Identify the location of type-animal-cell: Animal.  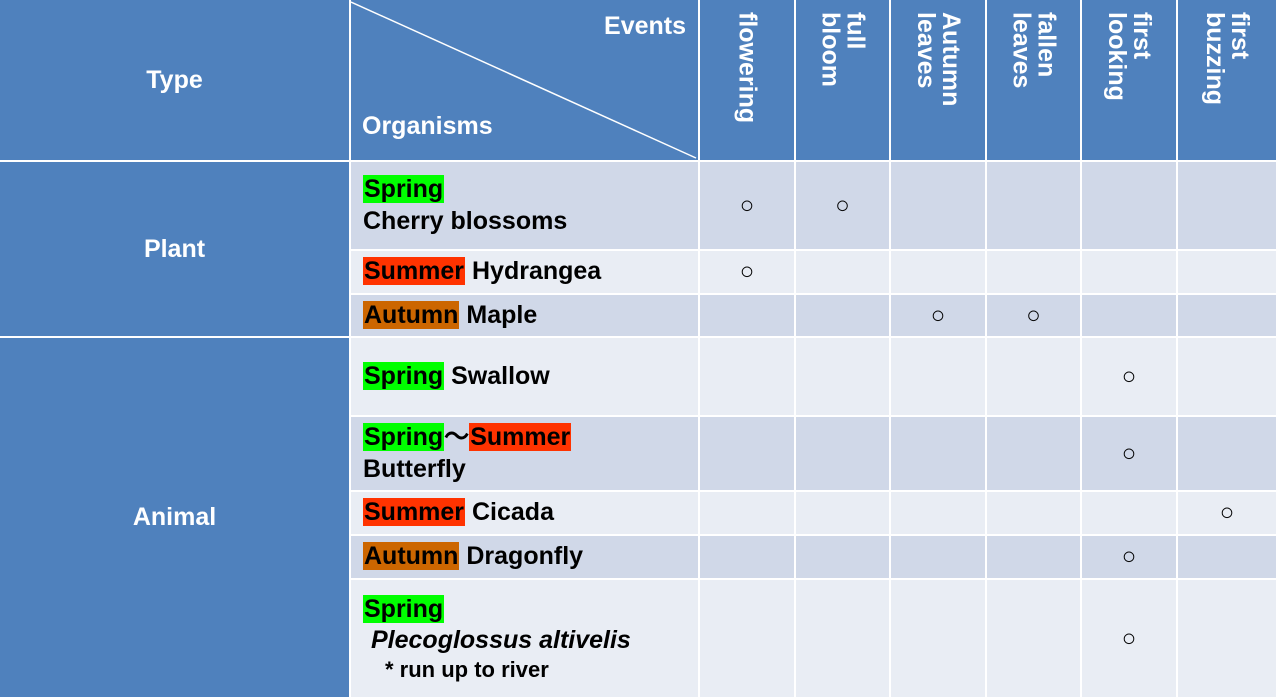
(174, 517).